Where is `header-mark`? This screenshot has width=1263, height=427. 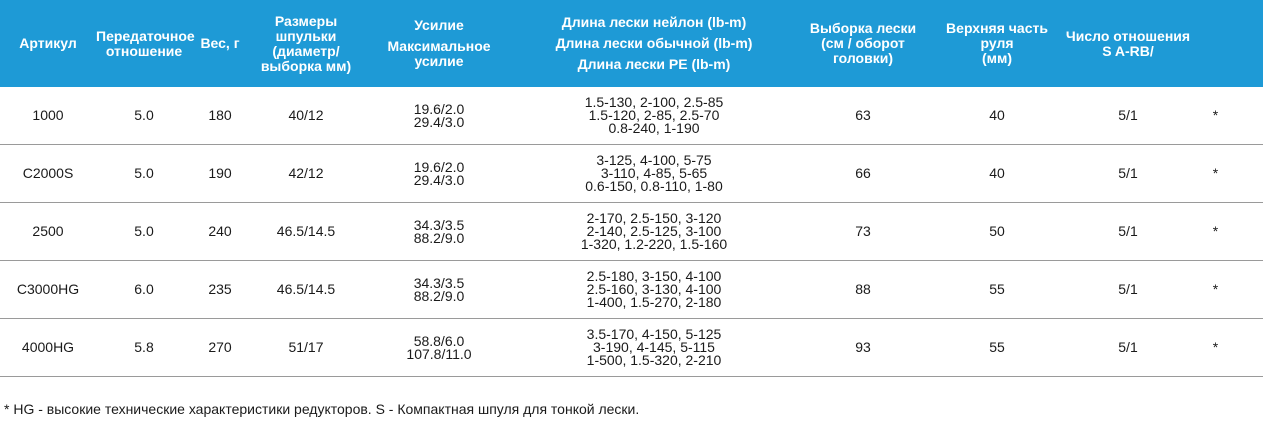
header-mark is located at coordinates (1228, 43).